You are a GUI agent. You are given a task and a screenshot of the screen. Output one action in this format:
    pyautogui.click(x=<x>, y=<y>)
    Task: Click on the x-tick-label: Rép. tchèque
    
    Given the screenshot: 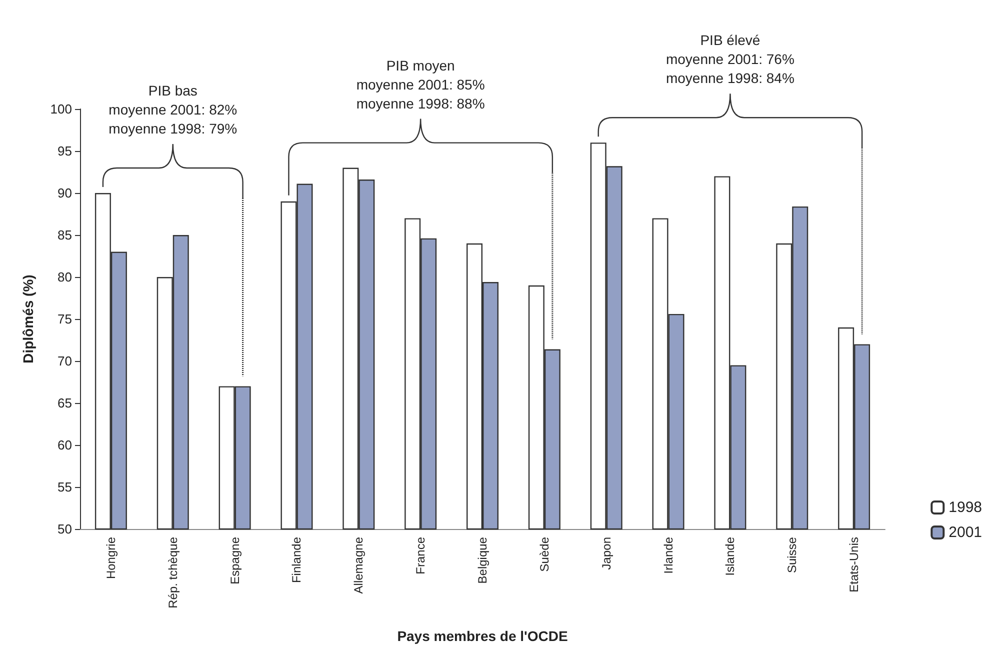 What is the action you would take?
    pyautogui.click(x=173, y=572)
    